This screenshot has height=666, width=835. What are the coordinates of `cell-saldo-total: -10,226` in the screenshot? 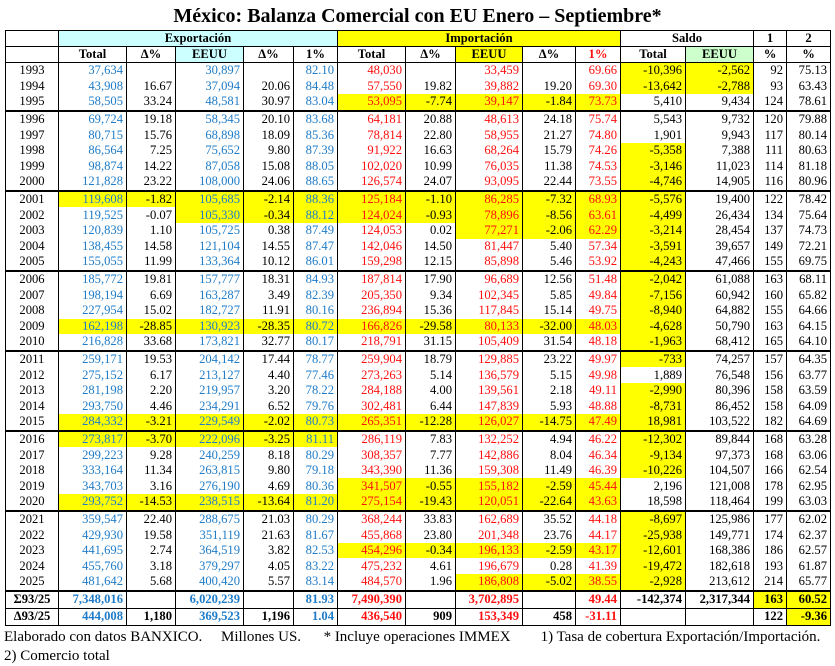 It's located at (653, 470).